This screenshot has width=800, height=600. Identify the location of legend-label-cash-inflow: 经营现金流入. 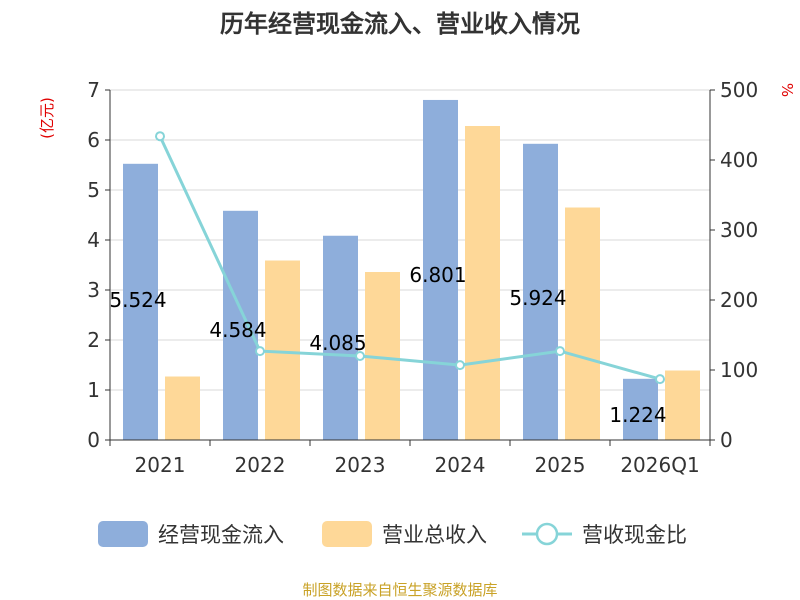
(221, 535).